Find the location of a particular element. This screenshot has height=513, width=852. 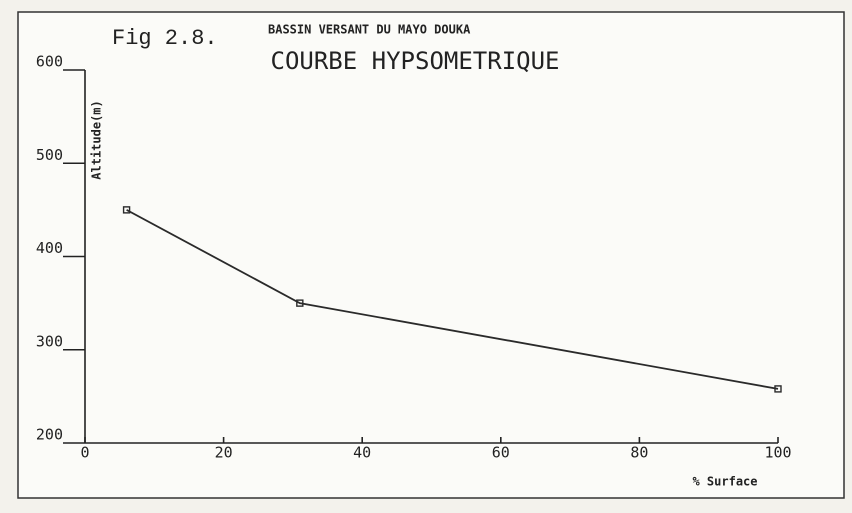

x-tick-label: 100 is located at coordinates (777, 453).